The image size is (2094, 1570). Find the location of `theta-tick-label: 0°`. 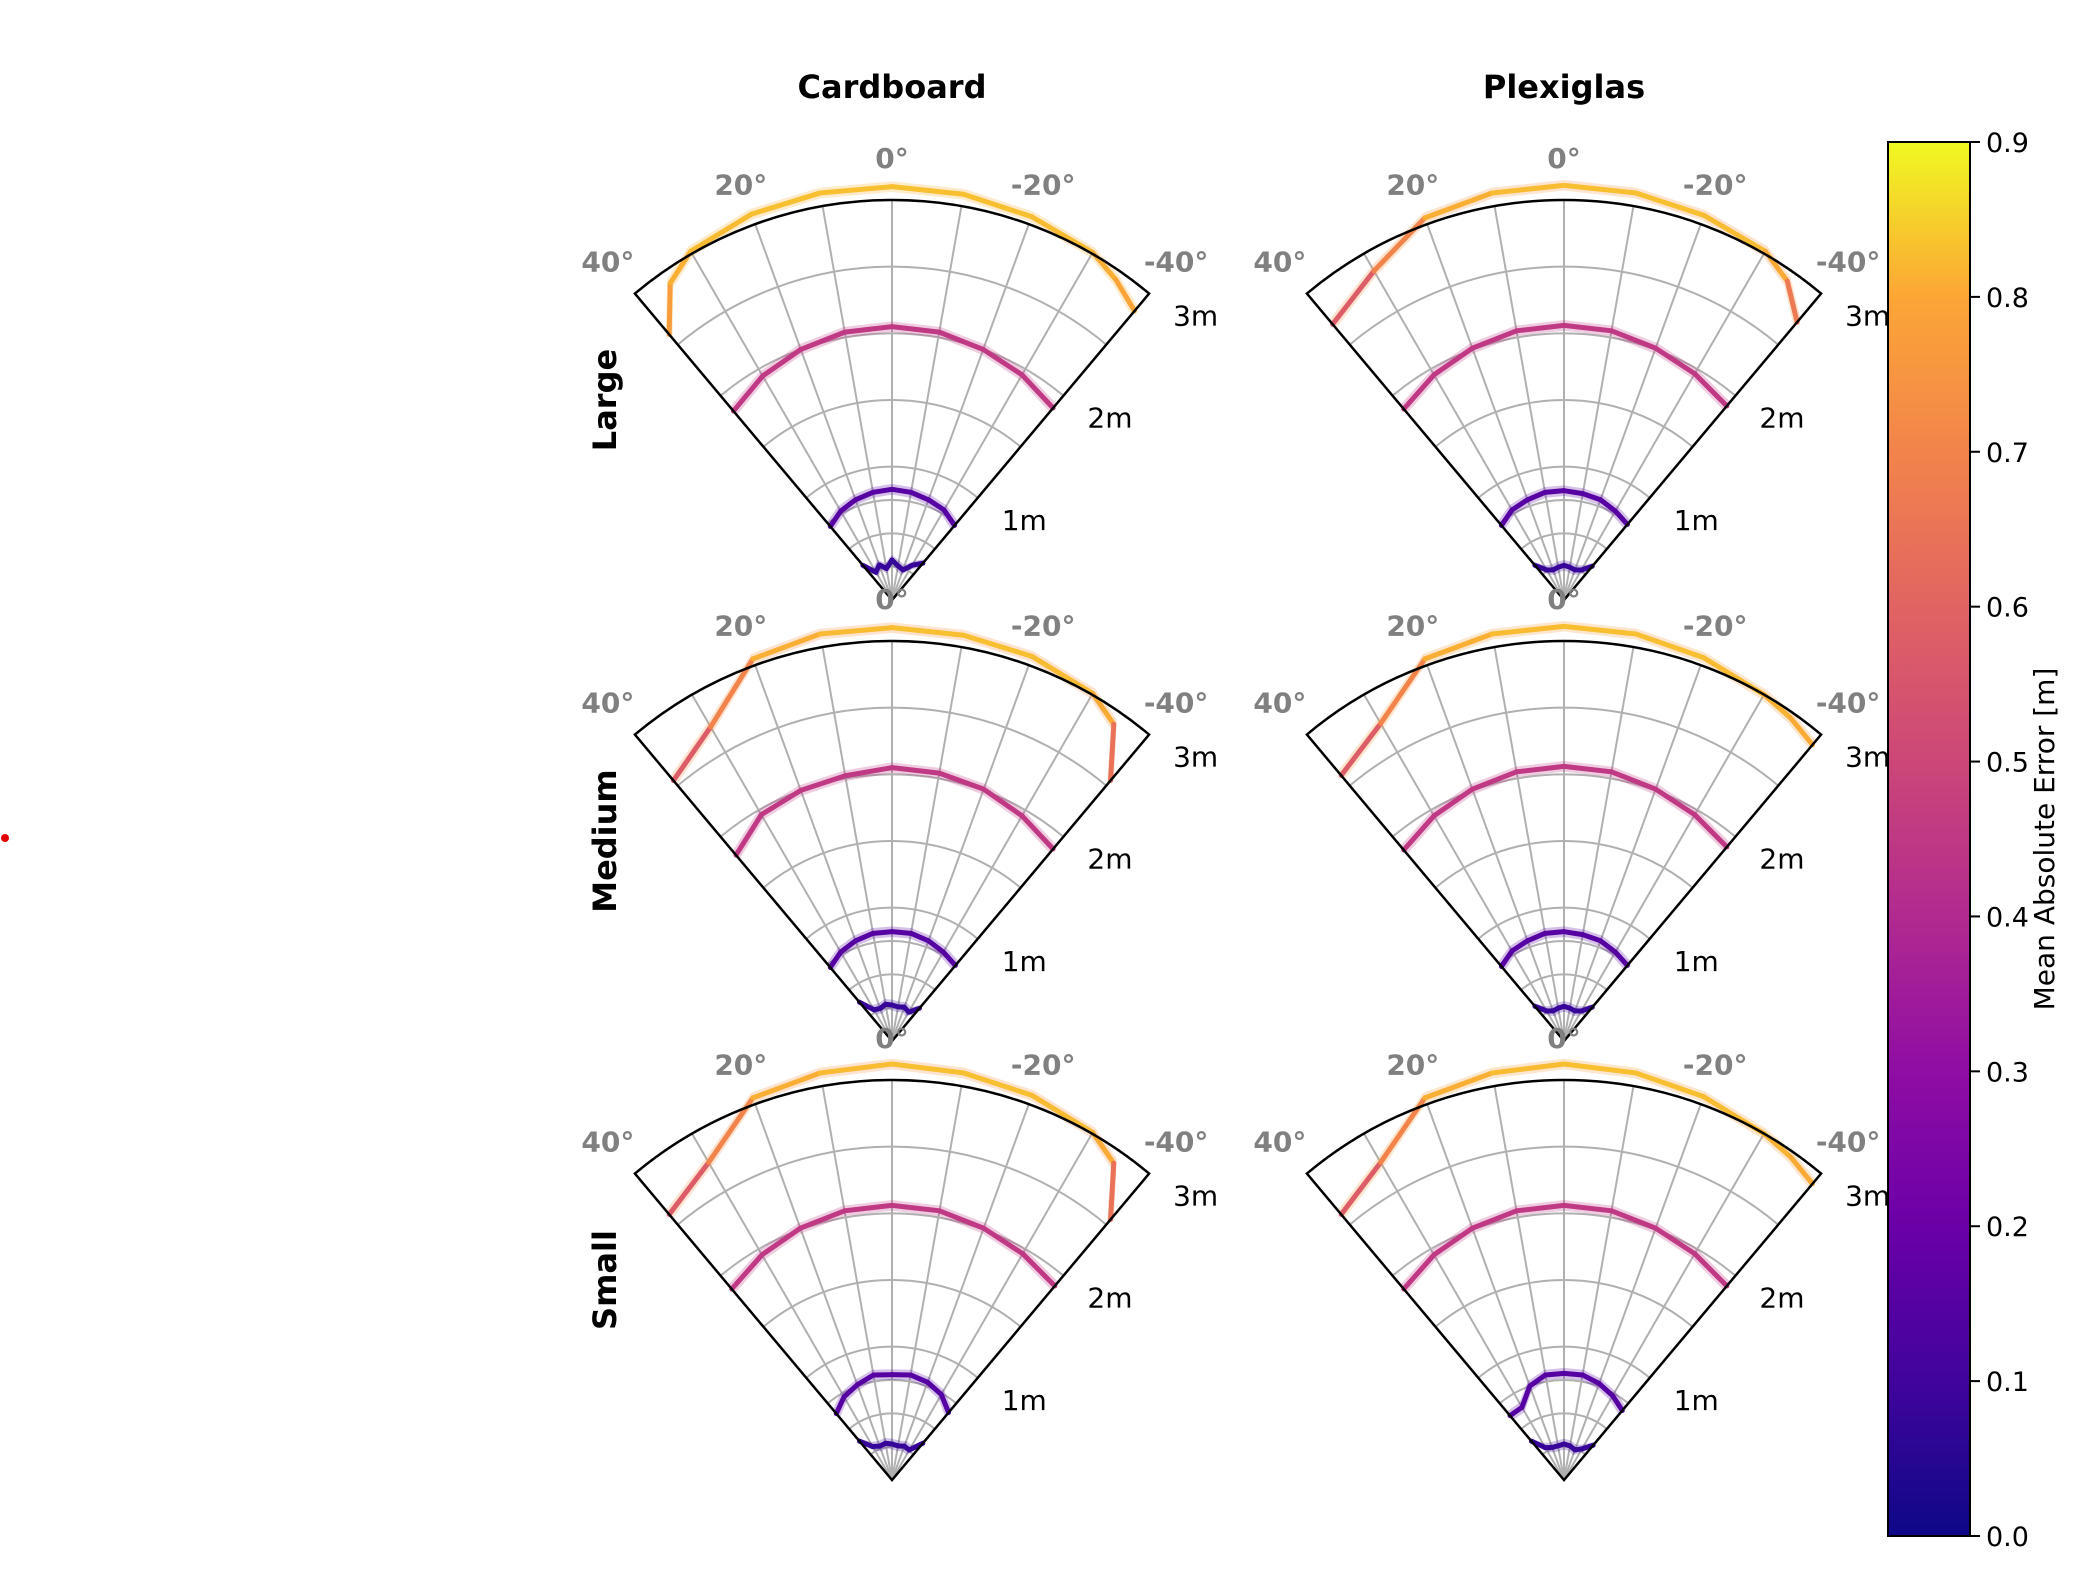

theta-tick-label: 0° is located at coordinates (1563, 599).